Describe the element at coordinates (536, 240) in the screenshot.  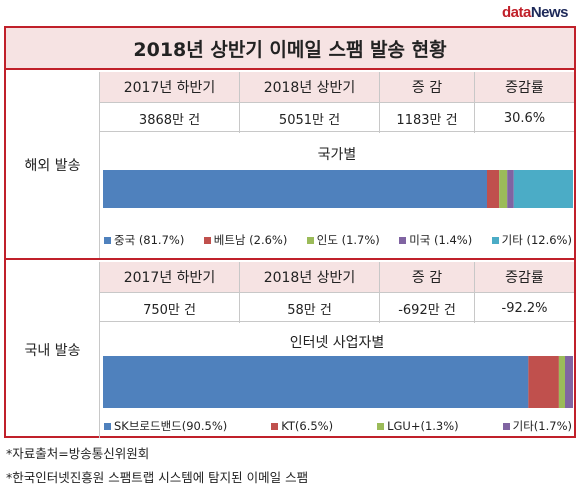
I see `legend-label: 기타 (12.6%)` at that location.